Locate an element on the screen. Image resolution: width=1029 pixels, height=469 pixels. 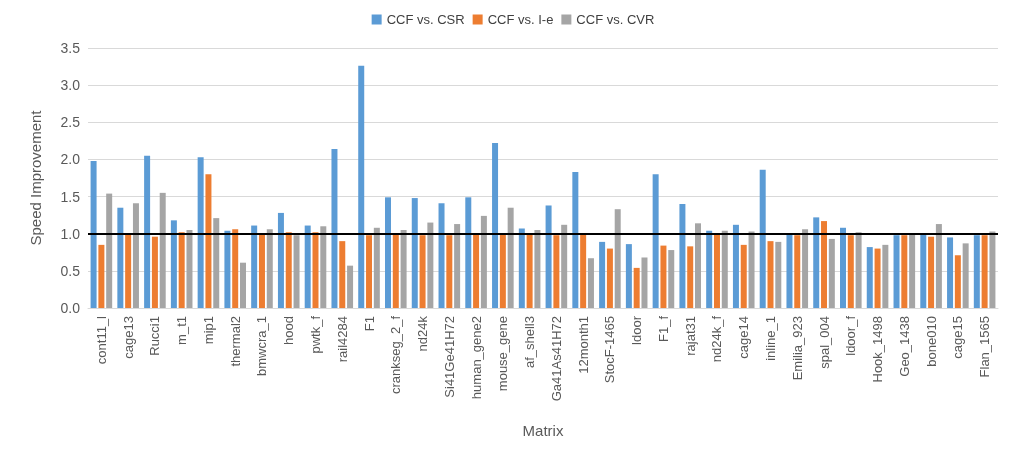
x-tick-label: Rucci1 is located at coordinates (155, 336).